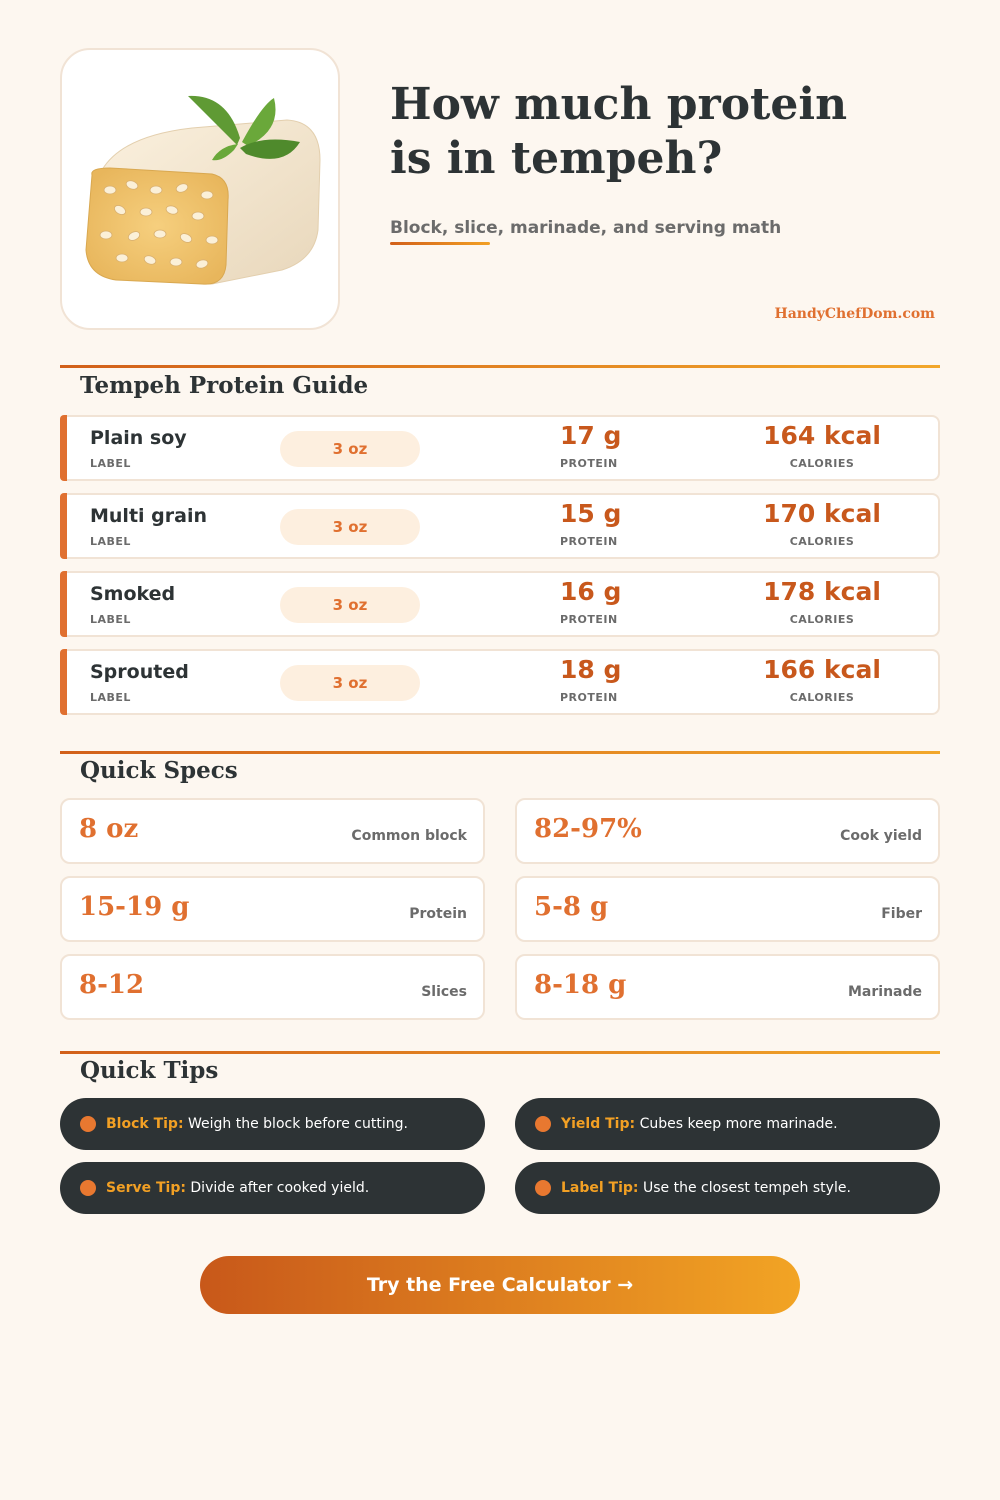  Describe the element at coordinates (134, 907) in the screenshot. I see `spec-value: 15-19 g` at that location.